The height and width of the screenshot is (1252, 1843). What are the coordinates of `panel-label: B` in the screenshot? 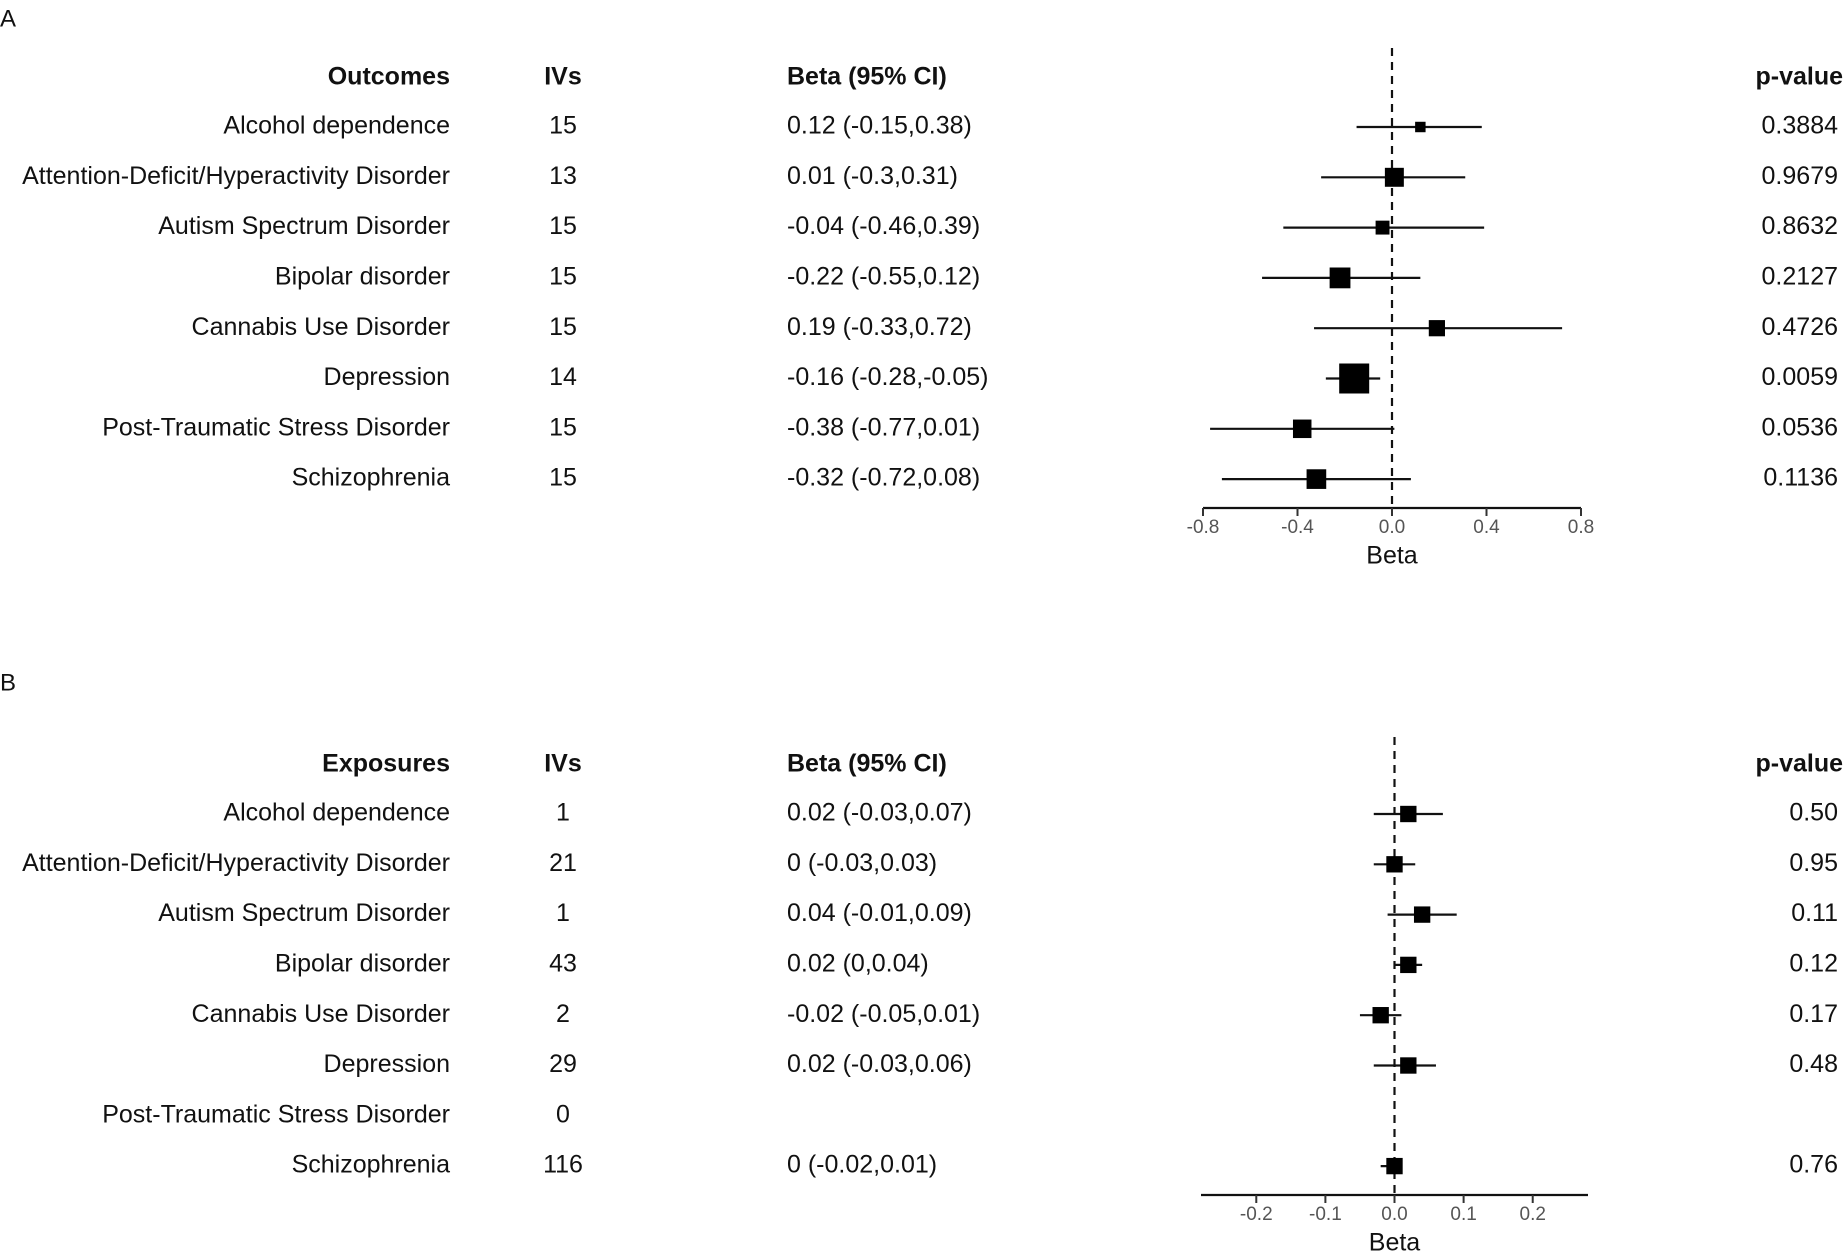 It's located at (8, 682).